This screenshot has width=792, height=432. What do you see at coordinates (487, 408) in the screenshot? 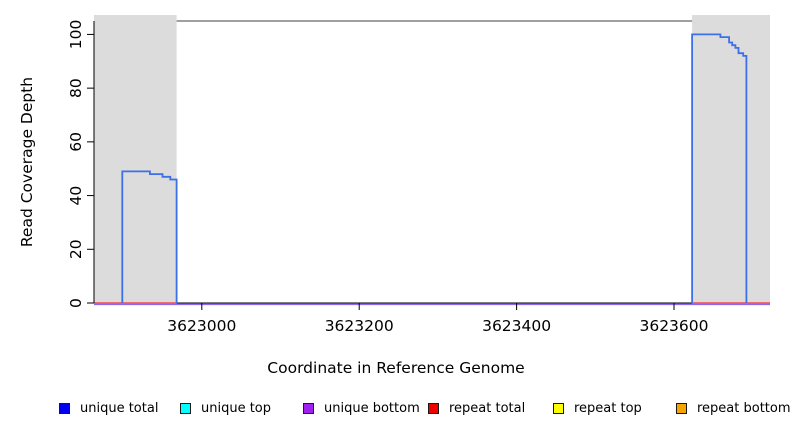
I see `legend-label: repeat total` at bounding box center [487, 408].